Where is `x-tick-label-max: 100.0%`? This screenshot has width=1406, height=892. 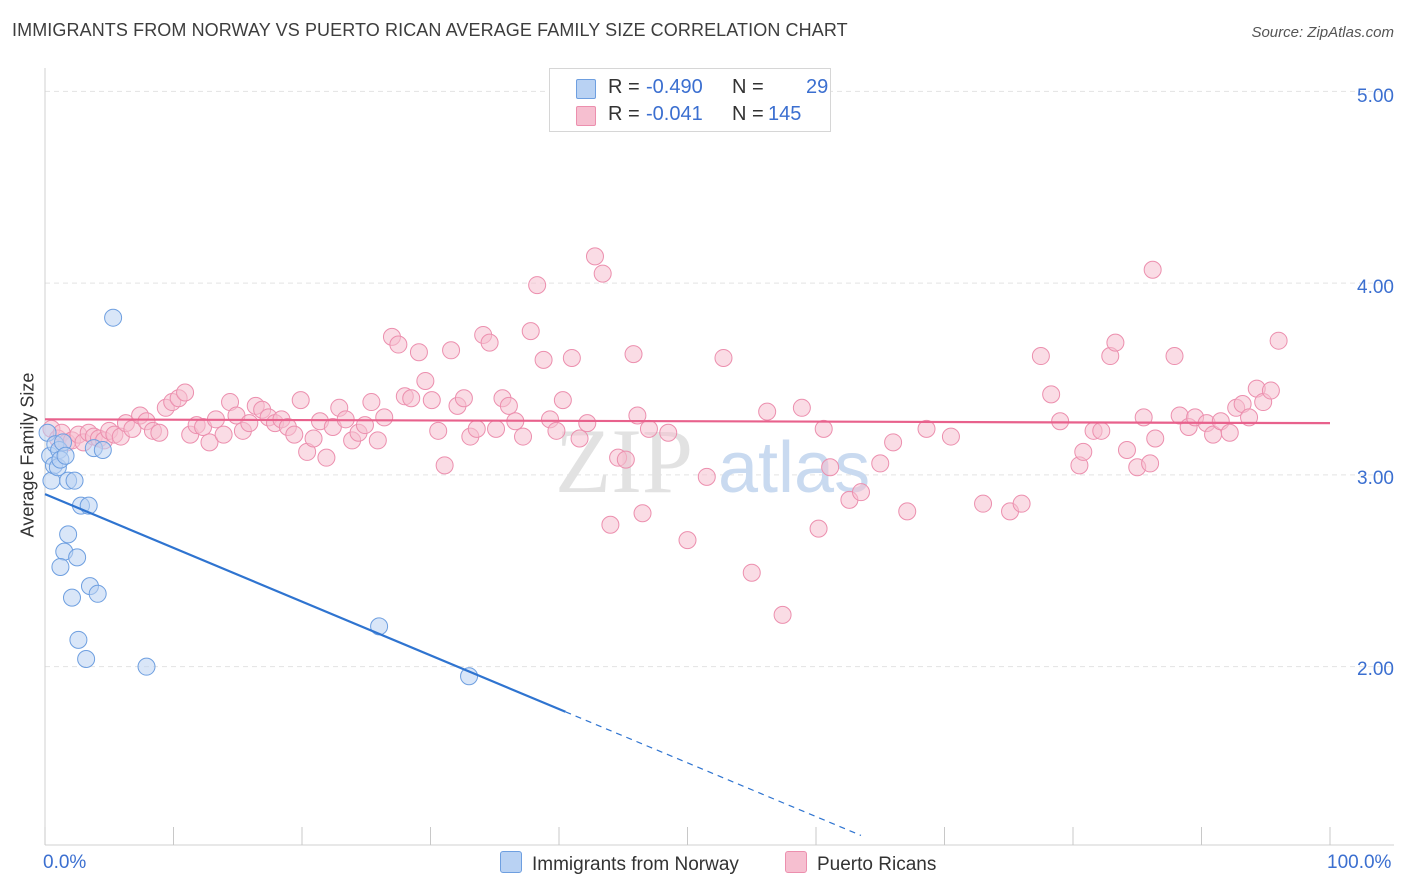 x-tick-label-max: 100.0% is located at coordinates (1359, 862).